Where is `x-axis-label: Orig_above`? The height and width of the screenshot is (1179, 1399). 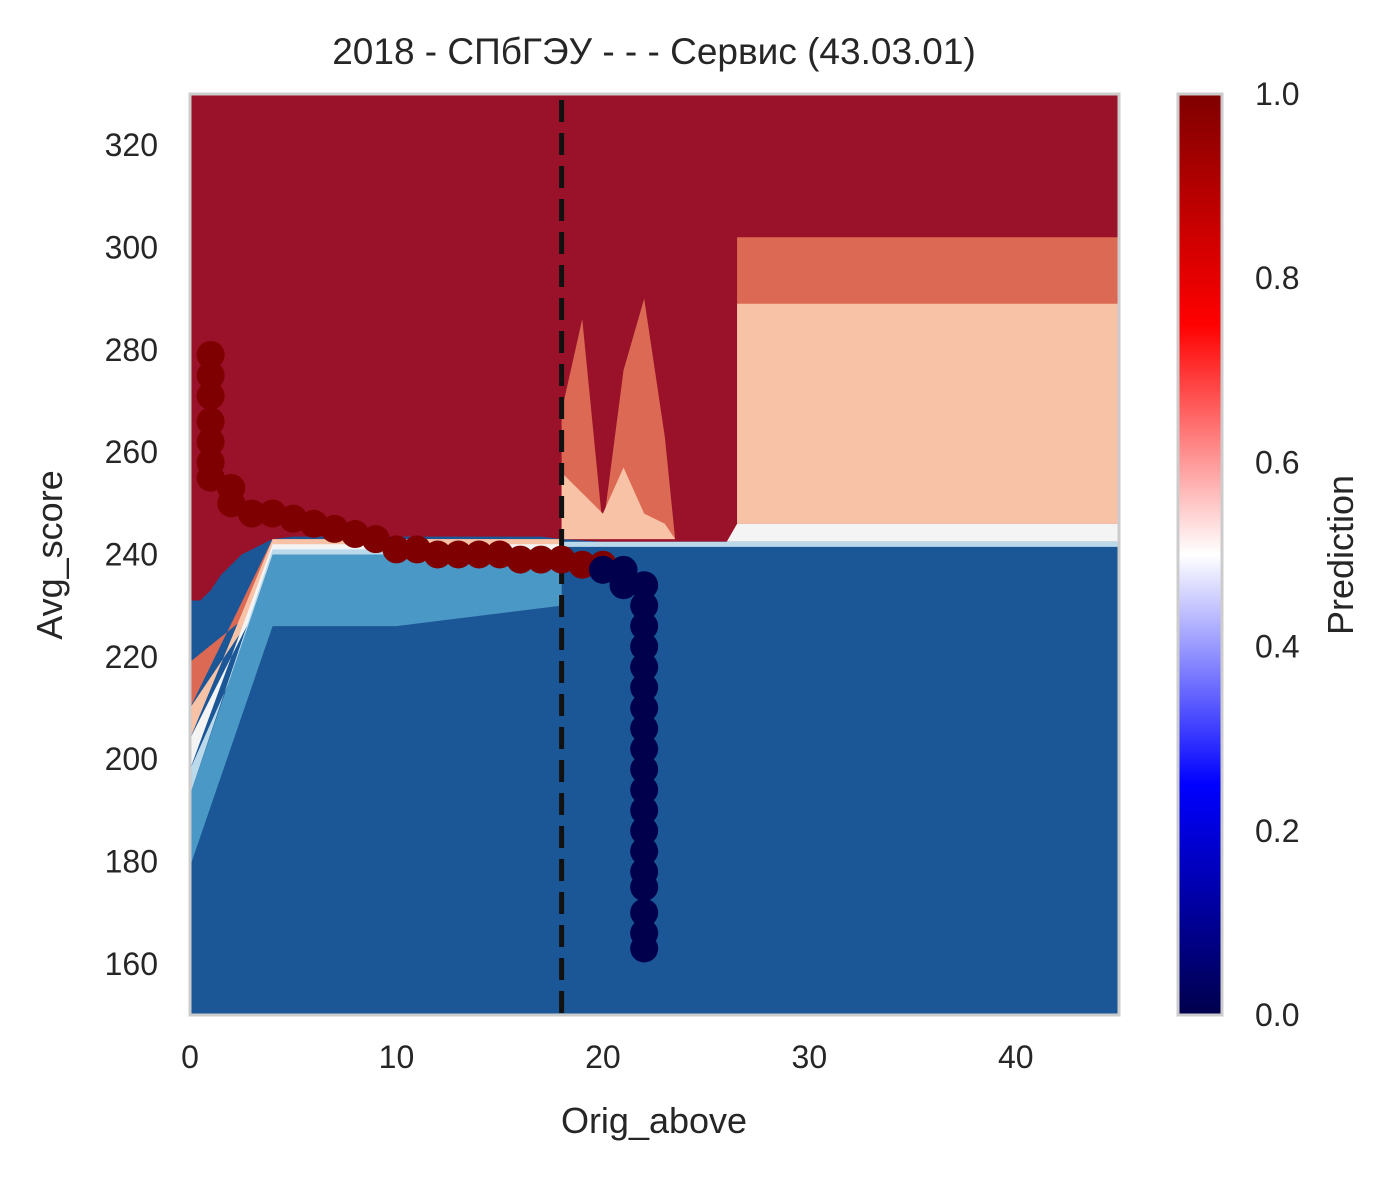 x-axis-label: Orig_above is located at coordinates (654, 1120).